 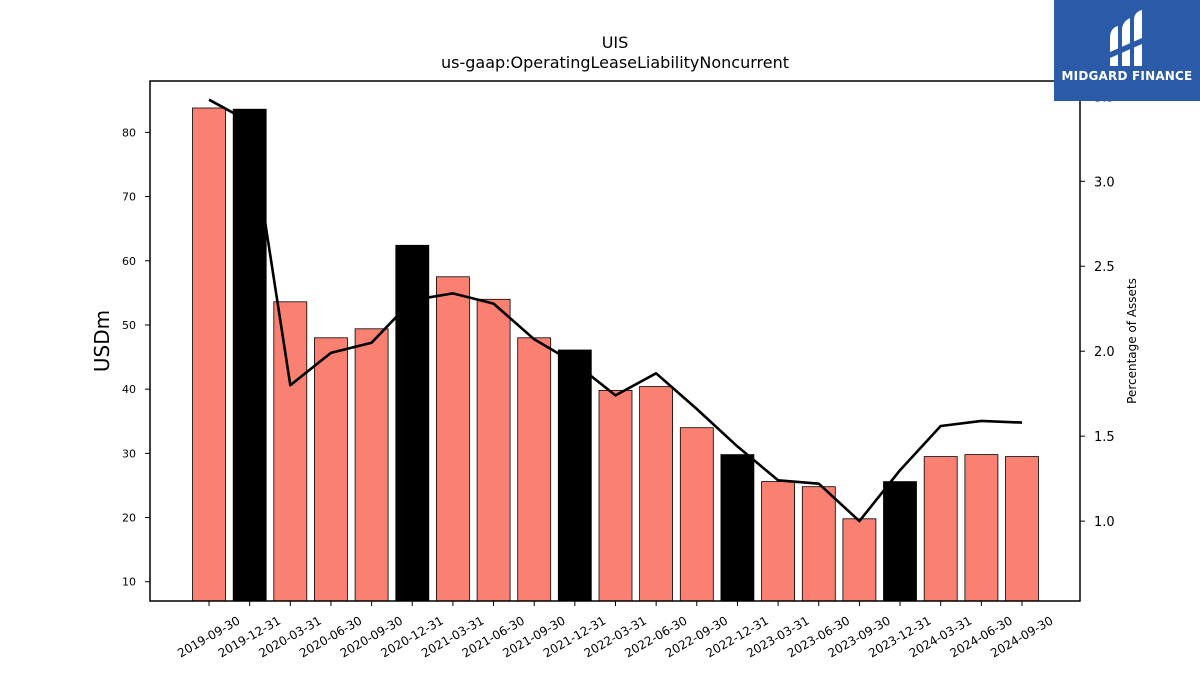 I want to click on y2-tick-label: 3.0, so click(x=1104, y=182).